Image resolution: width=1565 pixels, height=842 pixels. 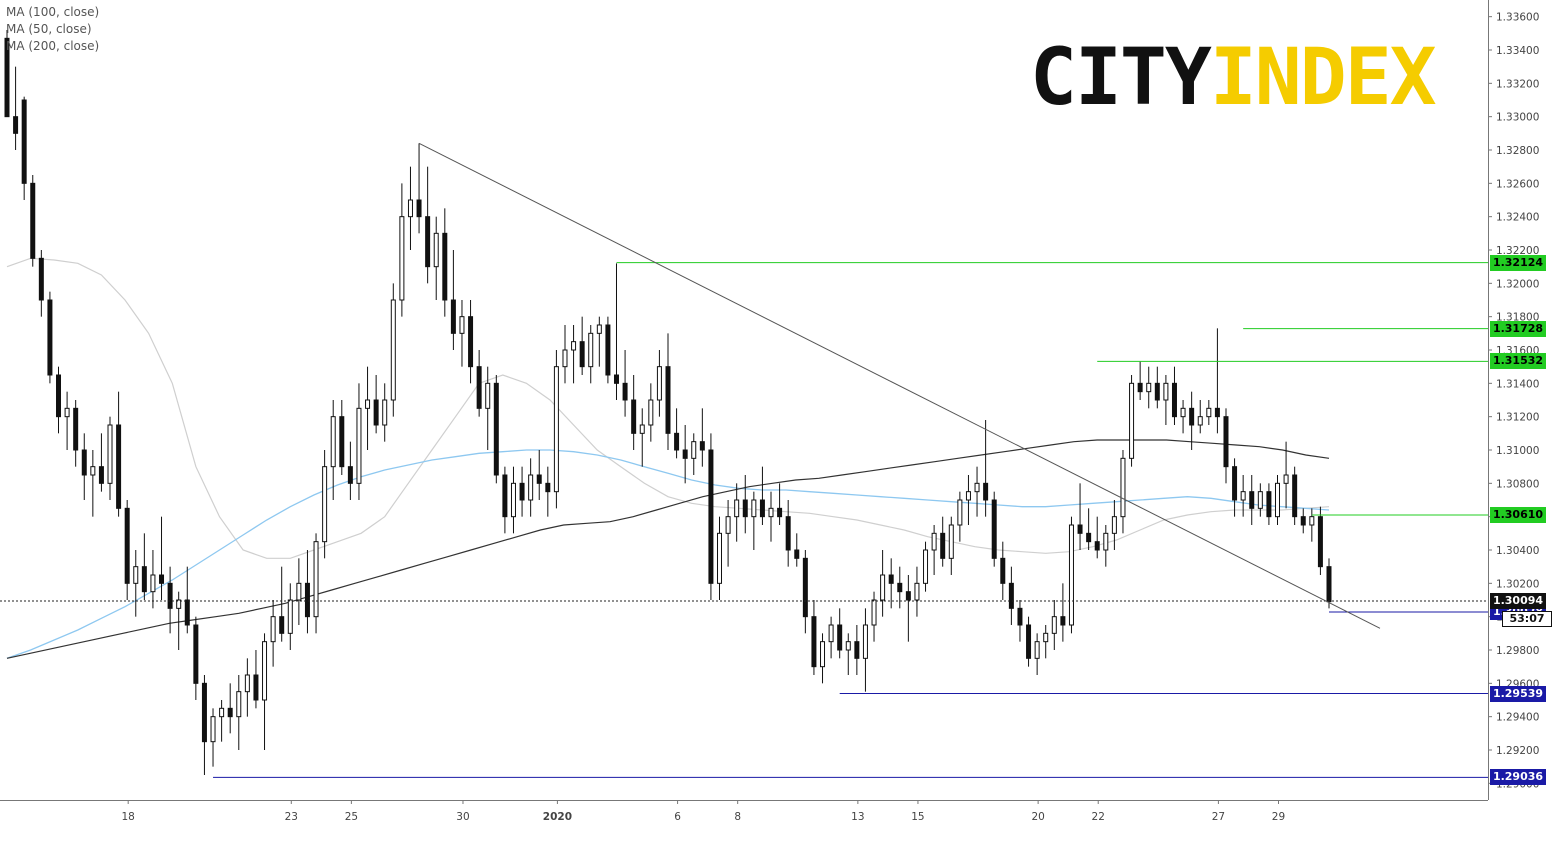 What do you see at coordinates (1518, 693) in the screenshot?
I see `support-price-tag: 1.29539` at bounding box center [1518, 693].